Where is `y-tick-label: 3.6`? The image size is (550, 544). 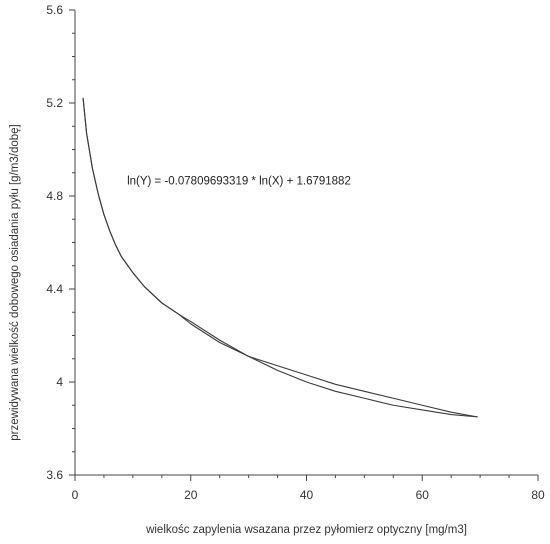
y-tick-label: 3.6 is located at coordinates (54, 475).